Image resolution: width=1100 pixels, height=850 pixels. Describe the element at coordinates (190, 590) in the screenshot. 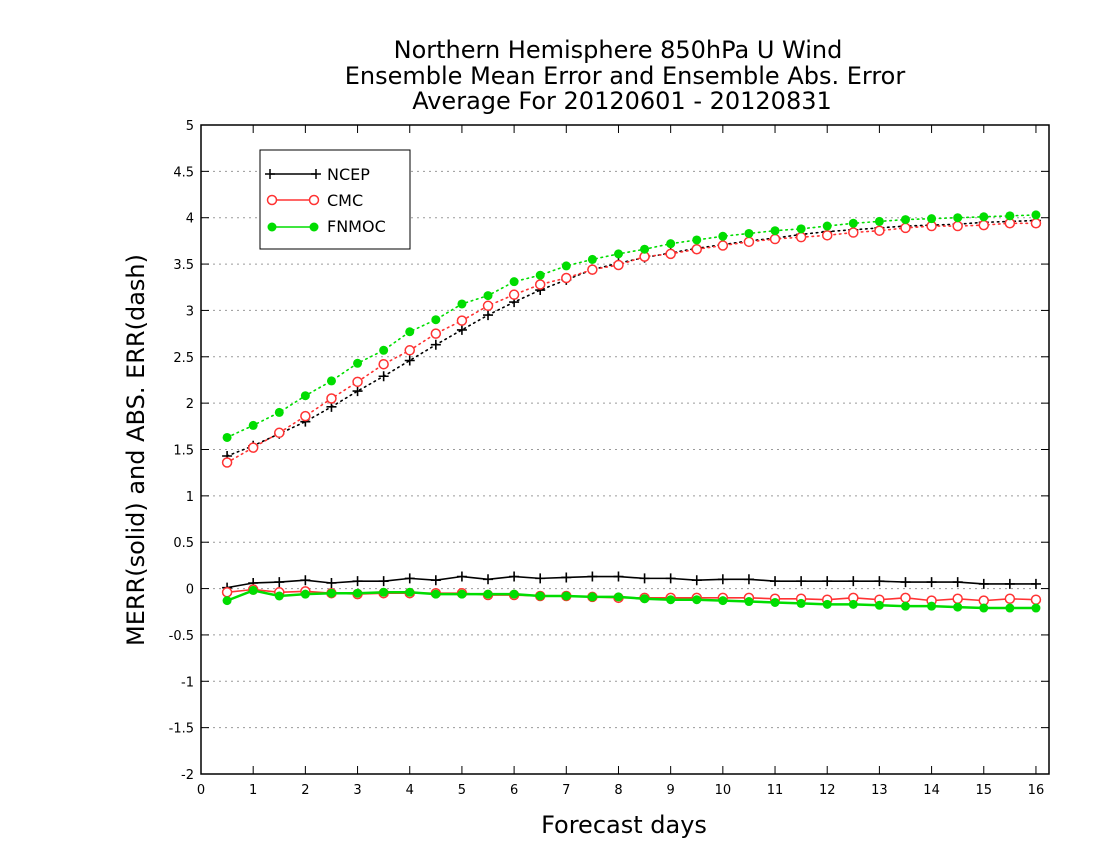

I see `y-tick-label: 0` at that location.